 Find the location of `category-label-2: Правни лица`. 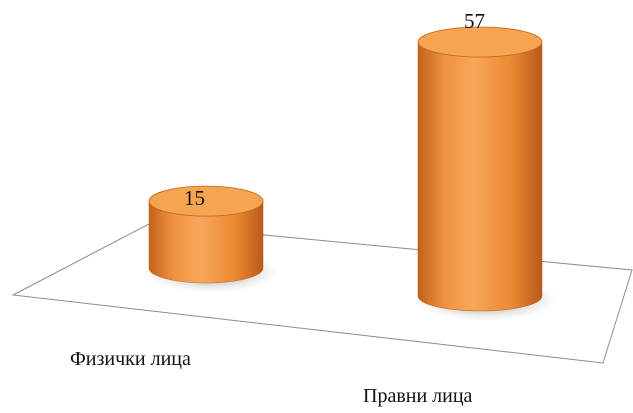

category-label-2: Правни лица is located at coordinates (418, 396).